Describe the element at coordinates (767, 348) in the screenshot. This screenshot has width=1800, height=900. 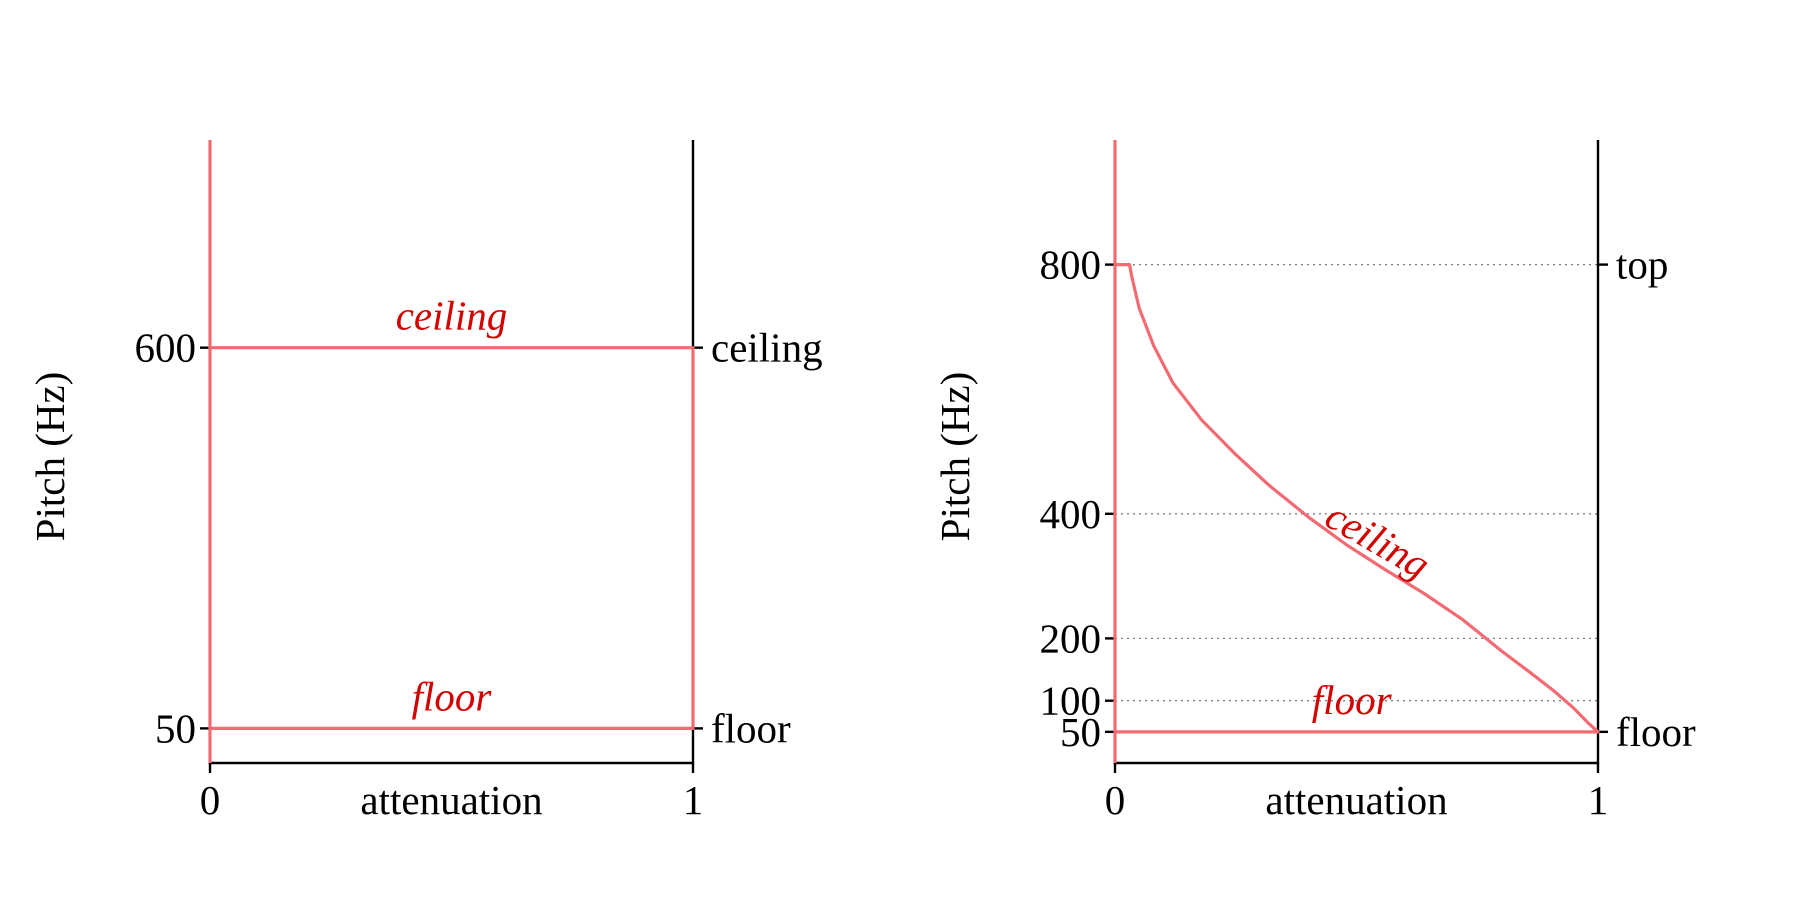
I see `right-tick-label: ceiling` at that location.